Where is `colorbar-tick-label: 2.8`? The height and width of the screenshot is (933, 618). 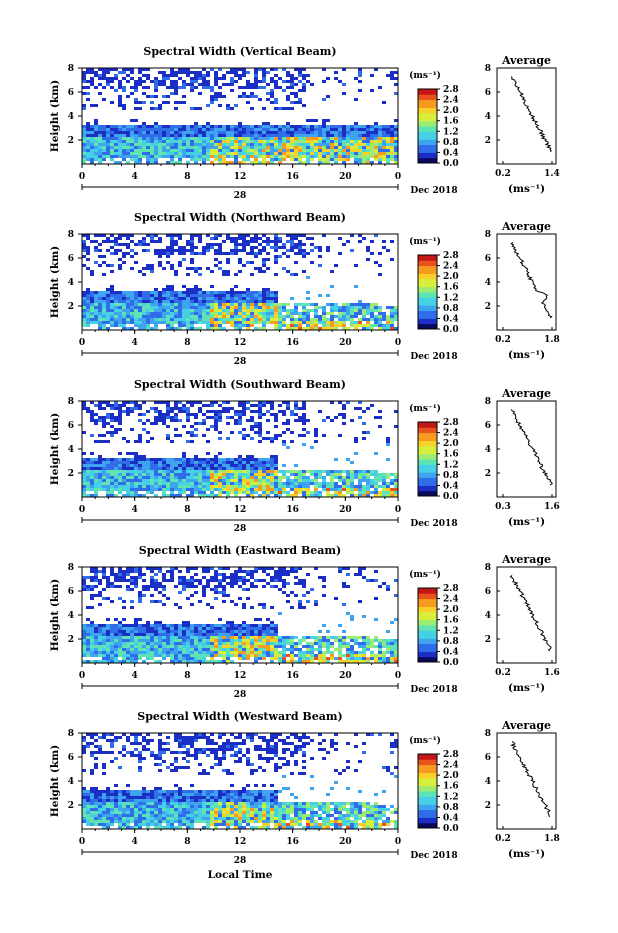 colorbar-tick-label: 2.8 is located at coordinates (451, 256).